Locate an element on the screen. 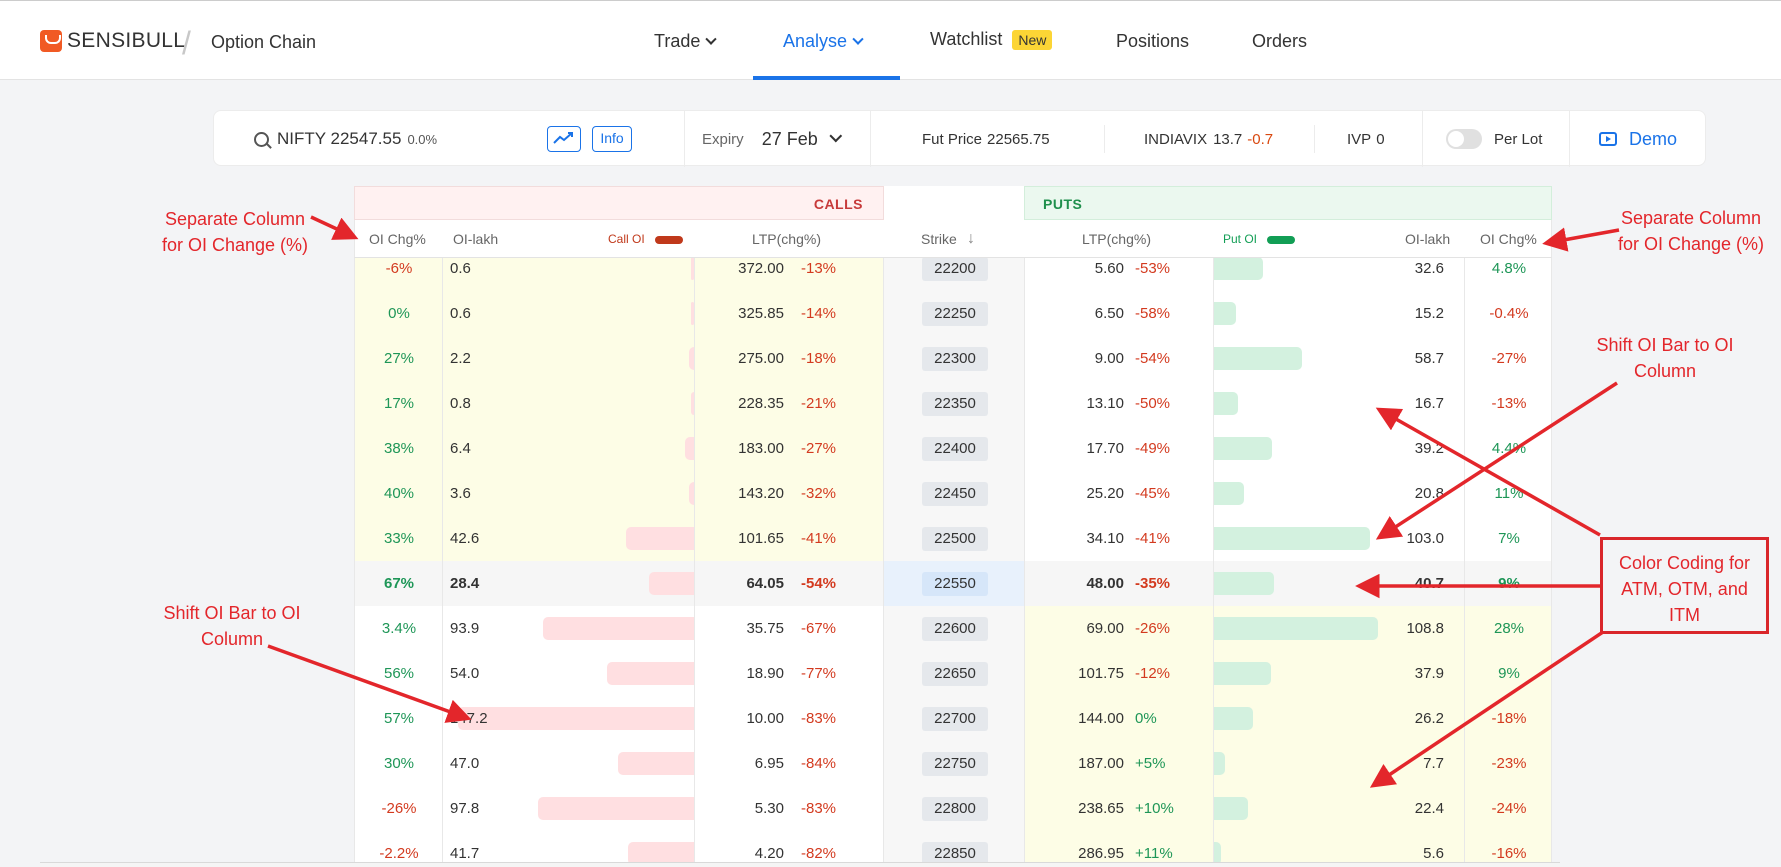 Image resolution: width=1781 pixels, height=867 pixels. table-row: 56% 54.0 18.90 -77% 101.75 -12% 37.9 9% 22650 is located at coordinates (953, 673).